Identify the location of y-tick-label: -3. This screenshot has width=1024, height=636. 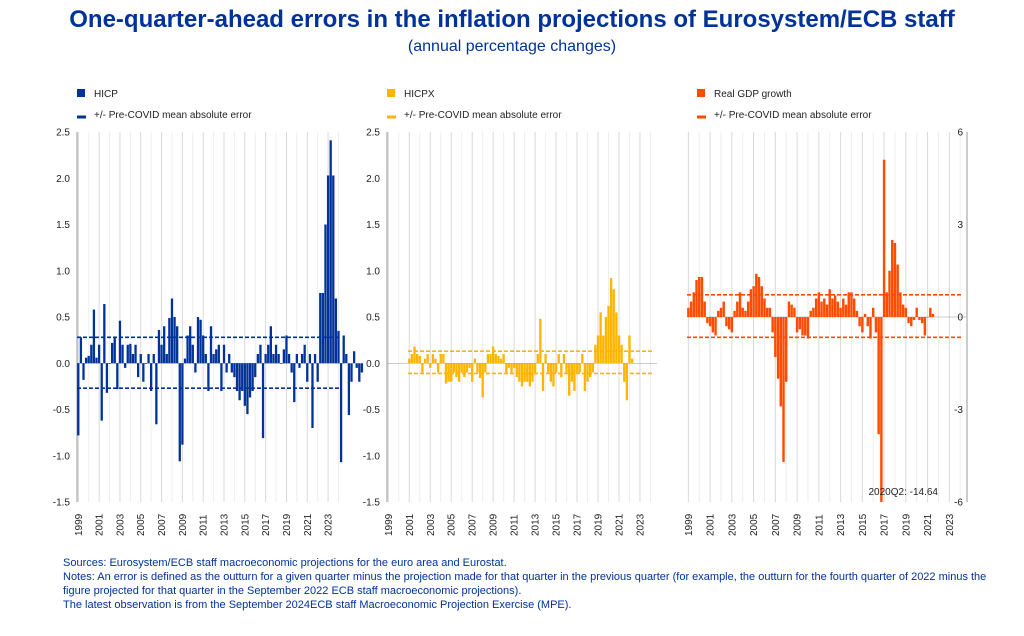
(958, 410).